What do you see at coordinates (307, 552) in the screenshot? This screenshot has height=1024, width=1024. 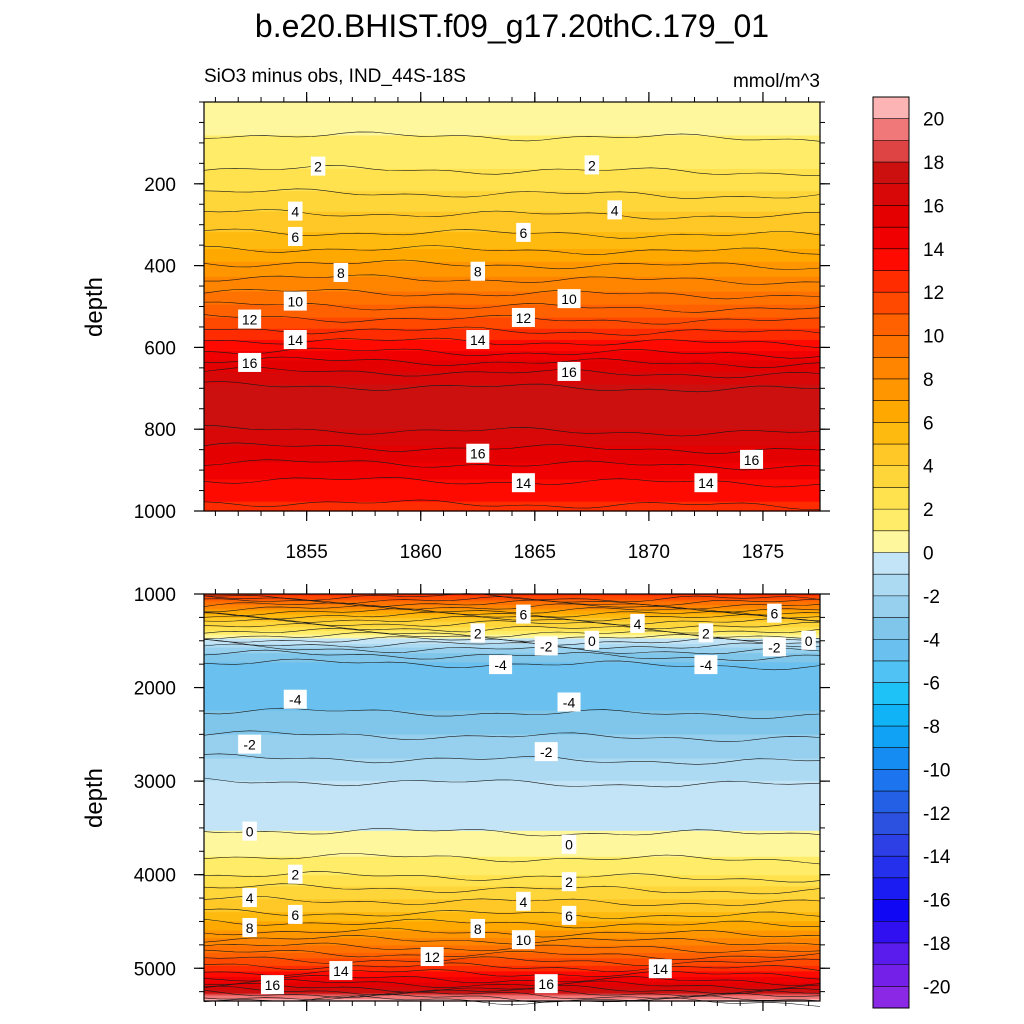 I see `x-tick-label: 1855` at bounding box center [307, 552].